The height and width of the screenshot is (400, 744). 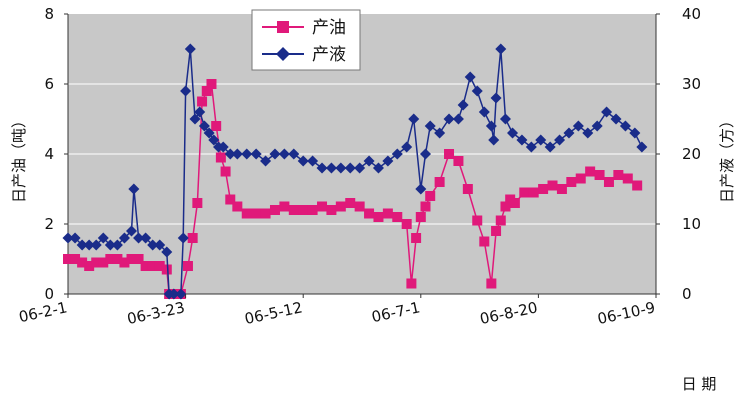 What do you see at coordinates (626, 313) in the screenshot?
I see `x-tick-label: 06-10-9` at bounding box center [626, 313].